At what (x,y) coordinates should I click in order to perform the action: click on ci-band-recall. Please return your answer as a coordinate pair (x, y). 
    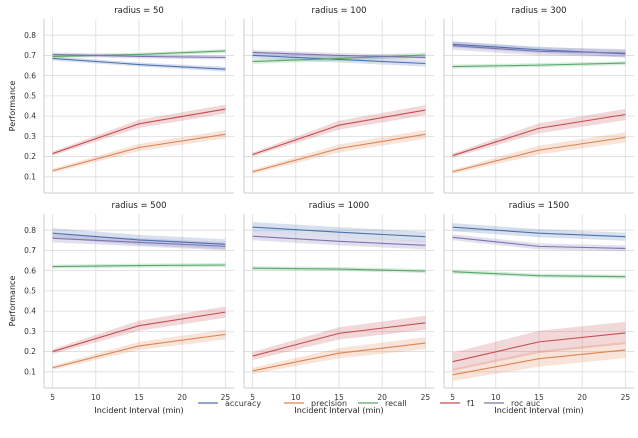
    Looking at the image, I should click on (339, 270).